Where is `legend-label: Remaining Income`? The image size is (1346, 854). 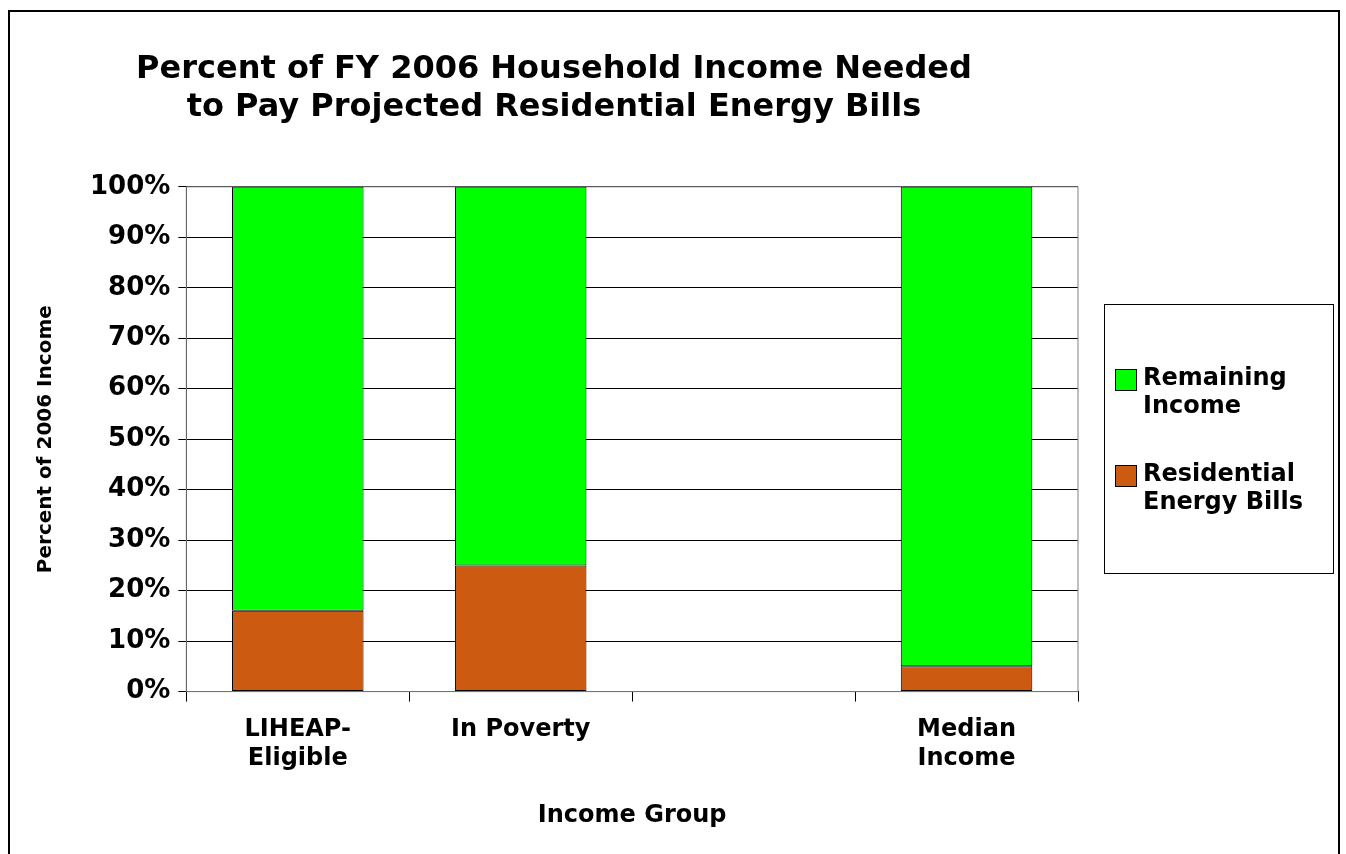 legend-label: Remaining Income is located at coordinates (1215, 391).